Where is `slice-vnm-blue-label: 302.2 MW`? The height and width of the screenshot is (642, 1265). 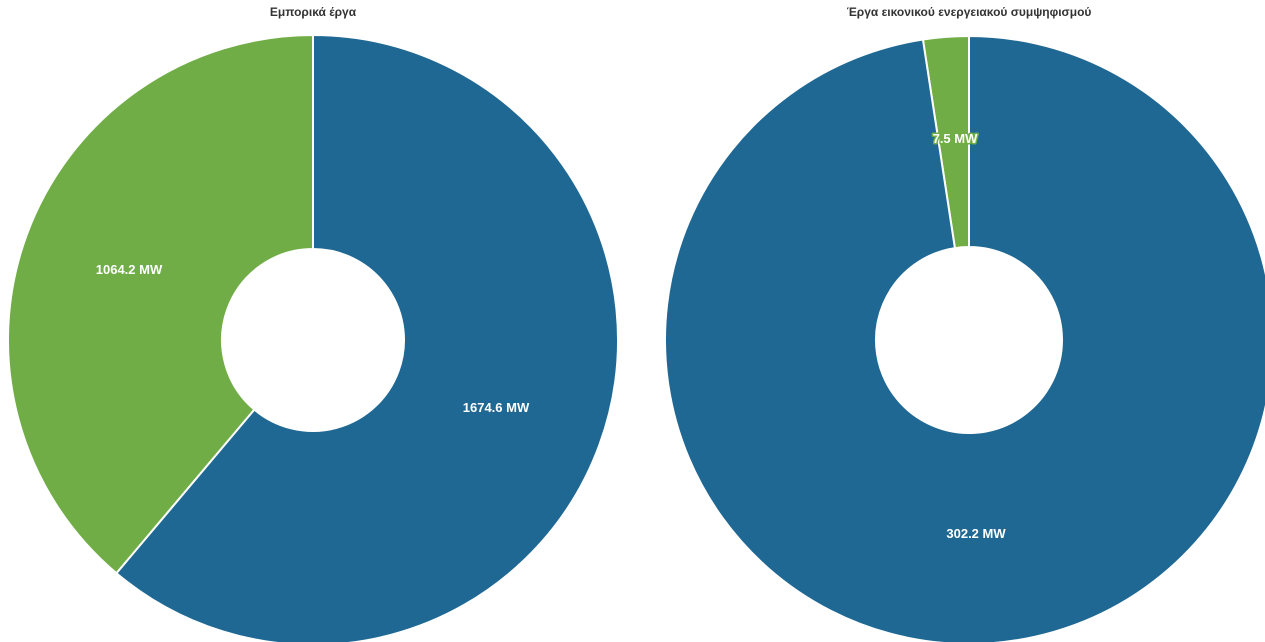 slice-vnm-blue-label: 302.2 MW is located at coordinates (976, 533).